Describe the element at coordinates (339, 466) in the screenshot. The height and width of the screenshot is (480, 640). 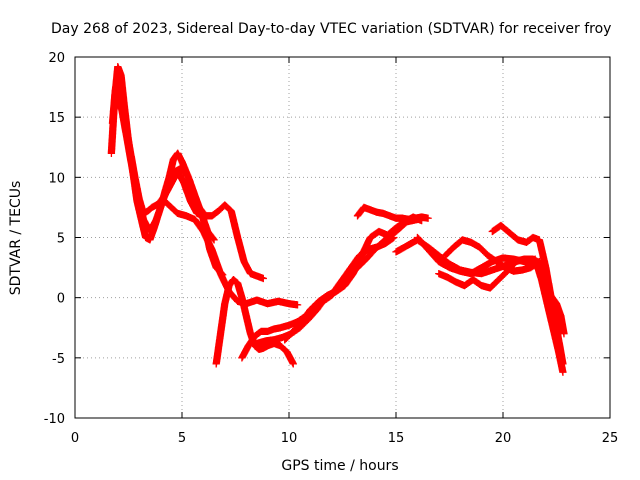
I see `x-axis-label: GPS time / hours` at that location.